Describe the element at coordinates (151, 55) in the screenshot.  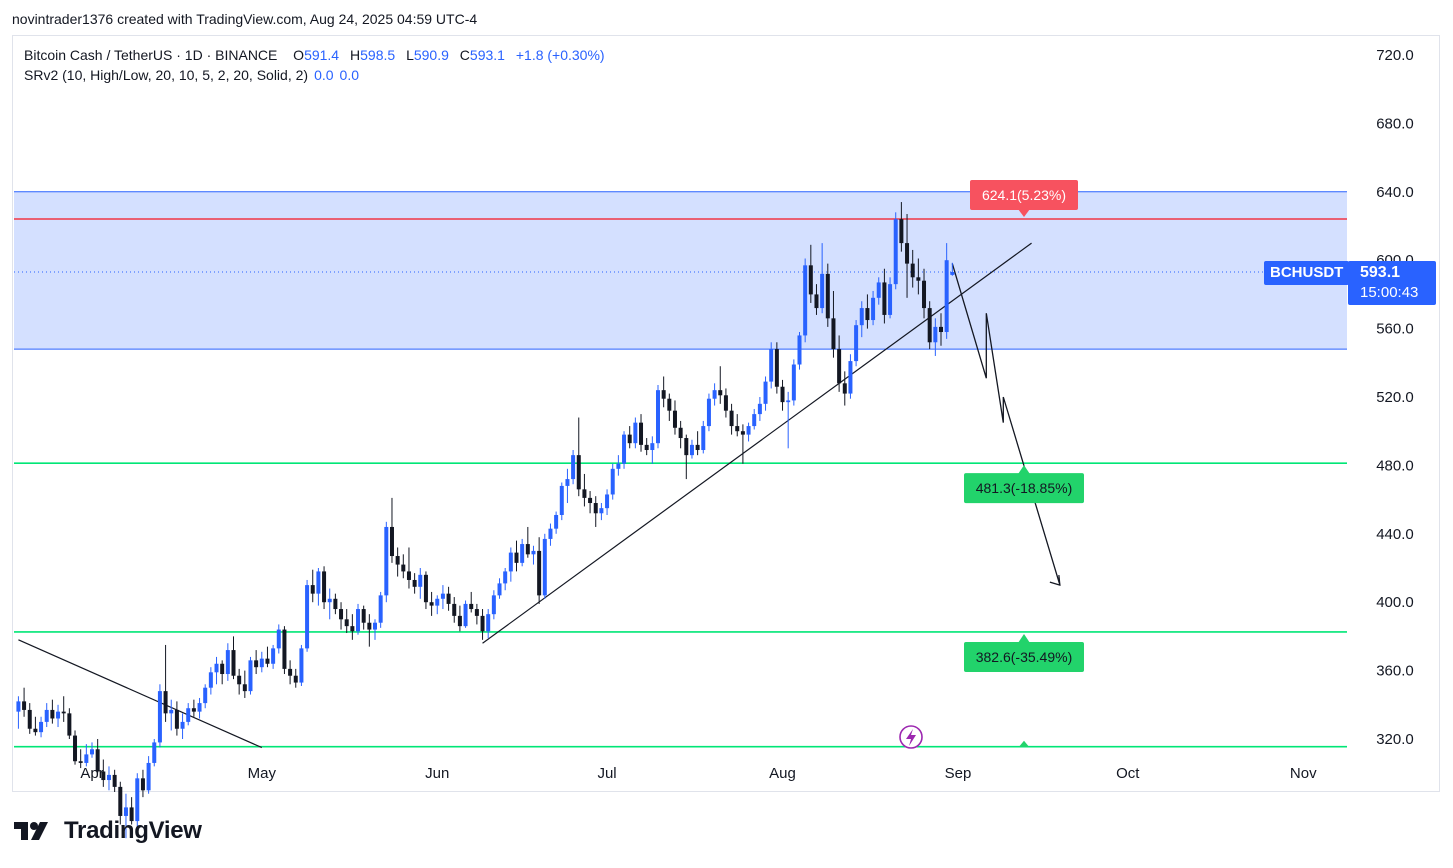
I see `symbol-description: Bitcoin Cash / TetherUS · 1D · BINANCE` at that location.